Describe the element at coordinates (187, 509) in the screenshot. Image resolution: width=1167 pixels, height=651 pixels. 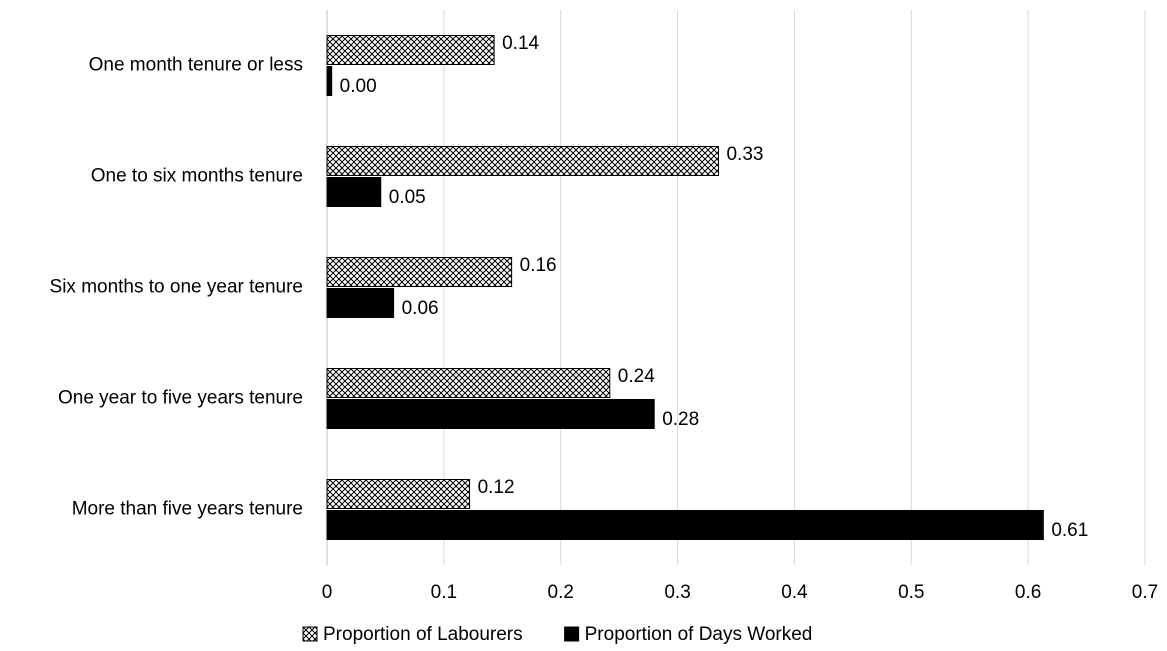
I see `y-tick-label: More than five years tenure` at that location.